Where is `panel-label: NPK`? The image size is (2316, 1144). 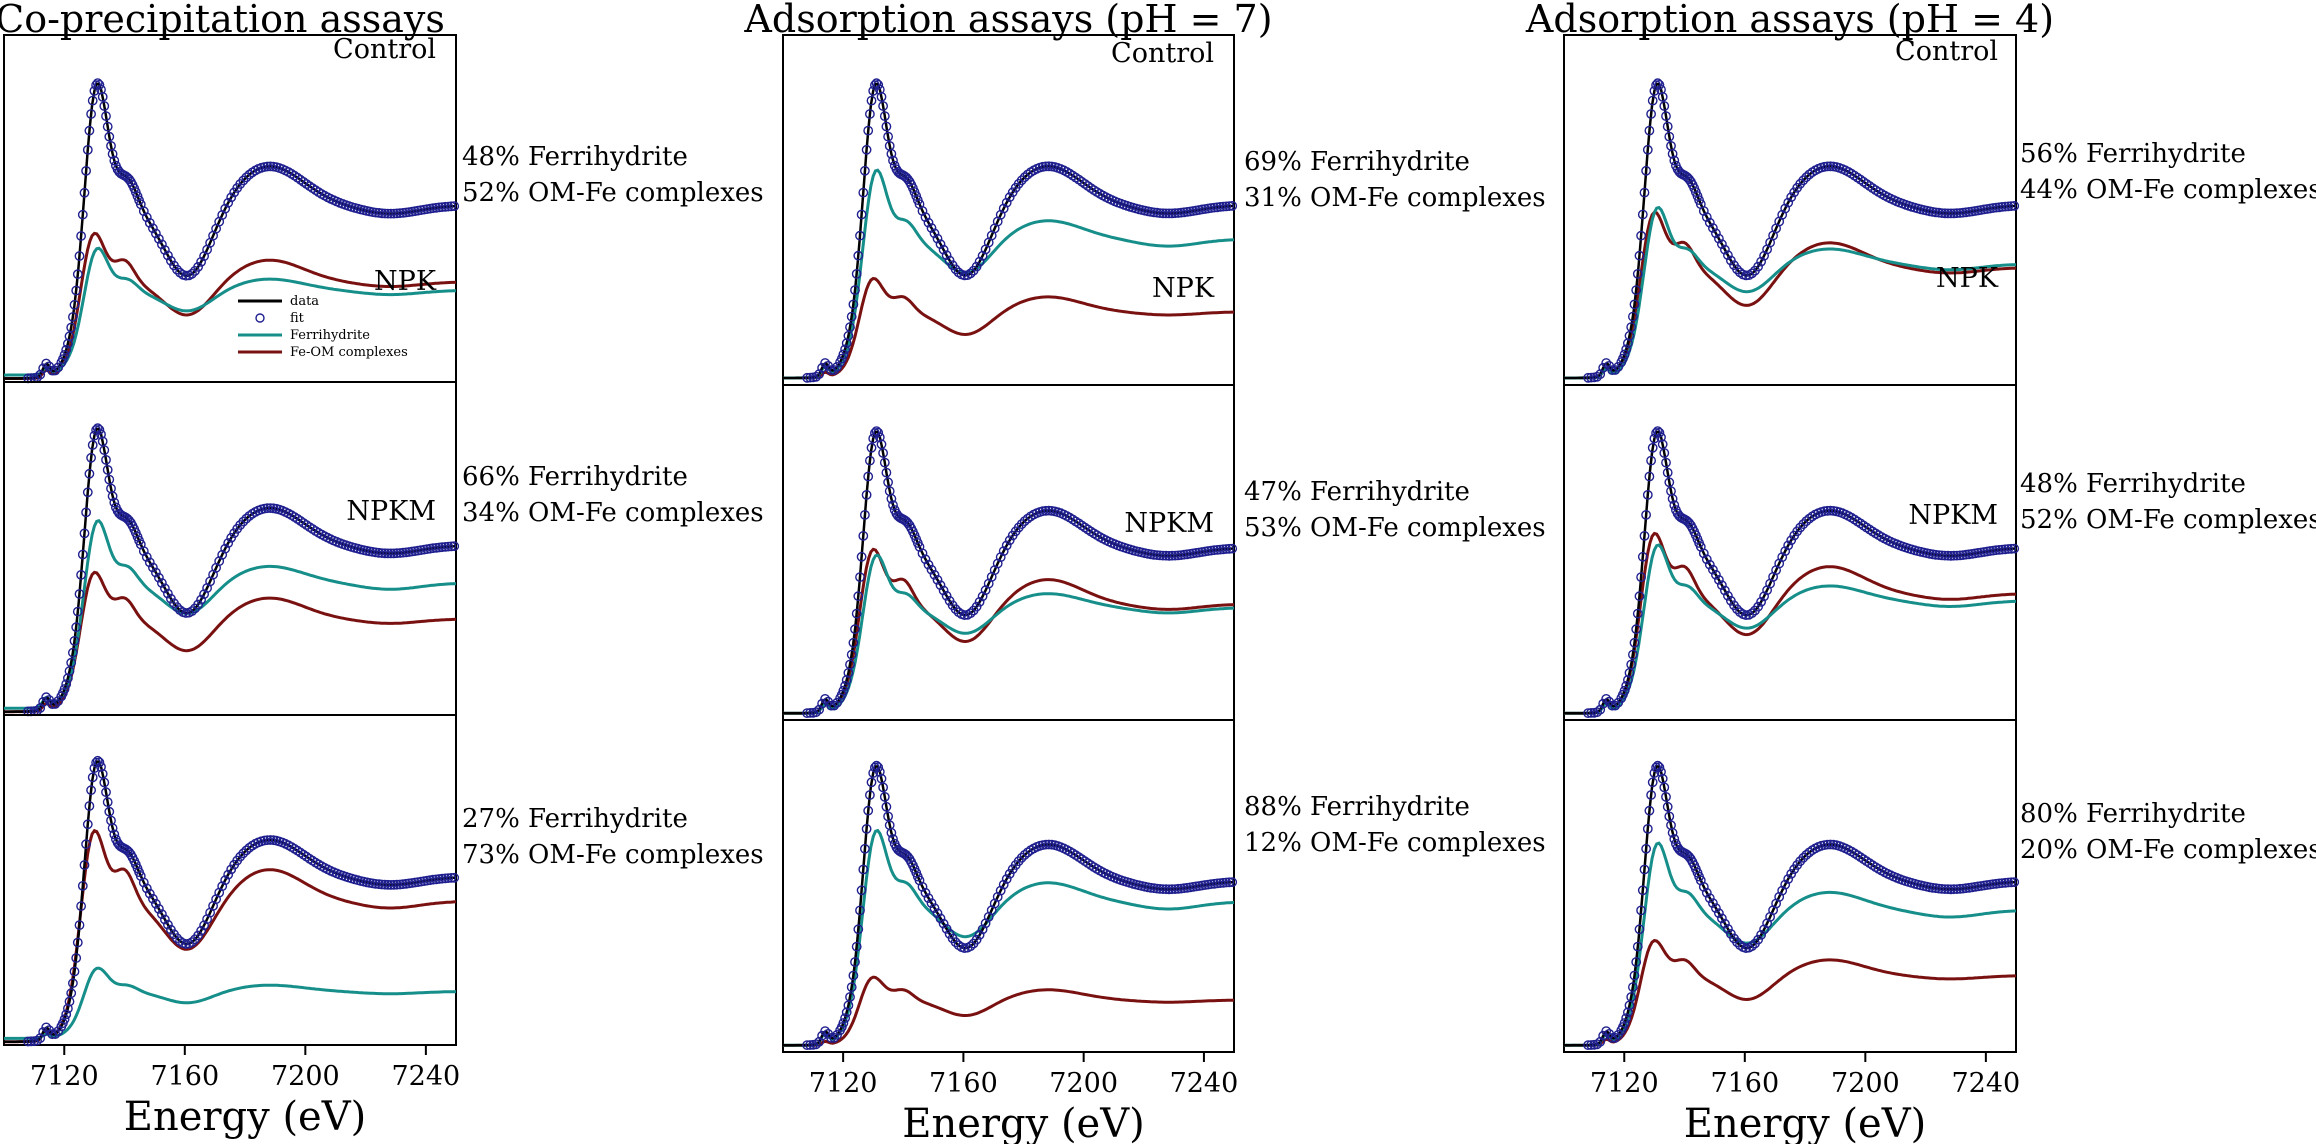
panel-label: NPK is located at coordinates (1183, 288).